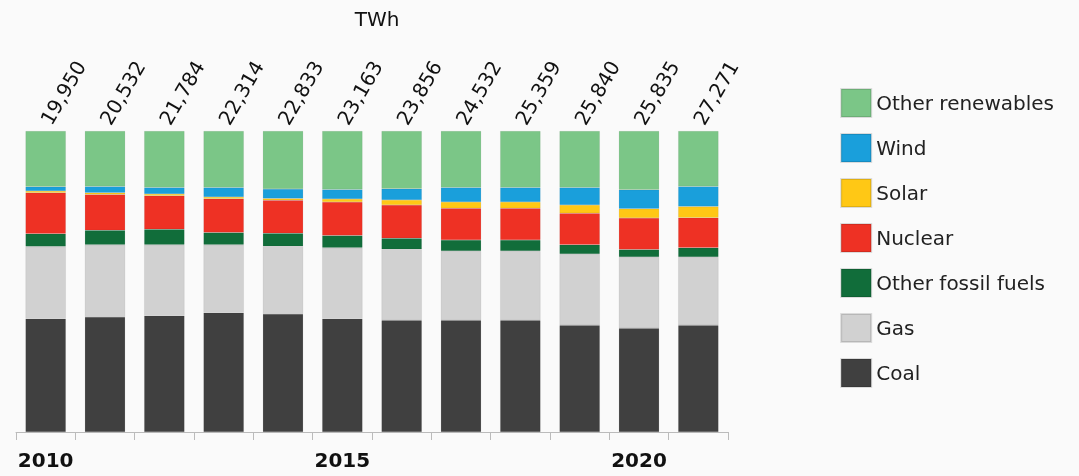 The image size is (1079, 476). What do you see at coordinates (915, 238) in the screenshot?
I see `legend-label: Nuclear` at bounding box center [915, 238].